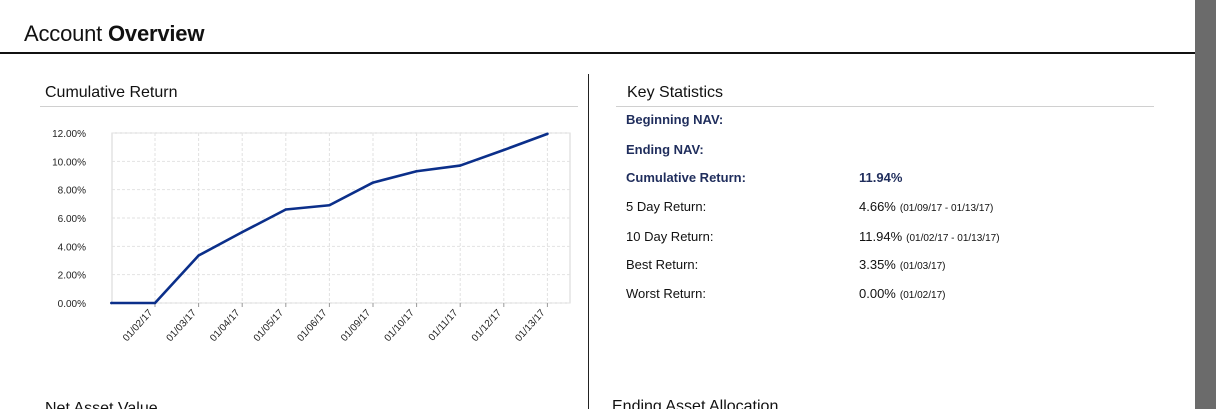 The height and width of the screenshot is (409, 1216). Describe the element at coordinates (69, 134) in the screenshot. I see `y-tick-label: 12.00%` at that location.